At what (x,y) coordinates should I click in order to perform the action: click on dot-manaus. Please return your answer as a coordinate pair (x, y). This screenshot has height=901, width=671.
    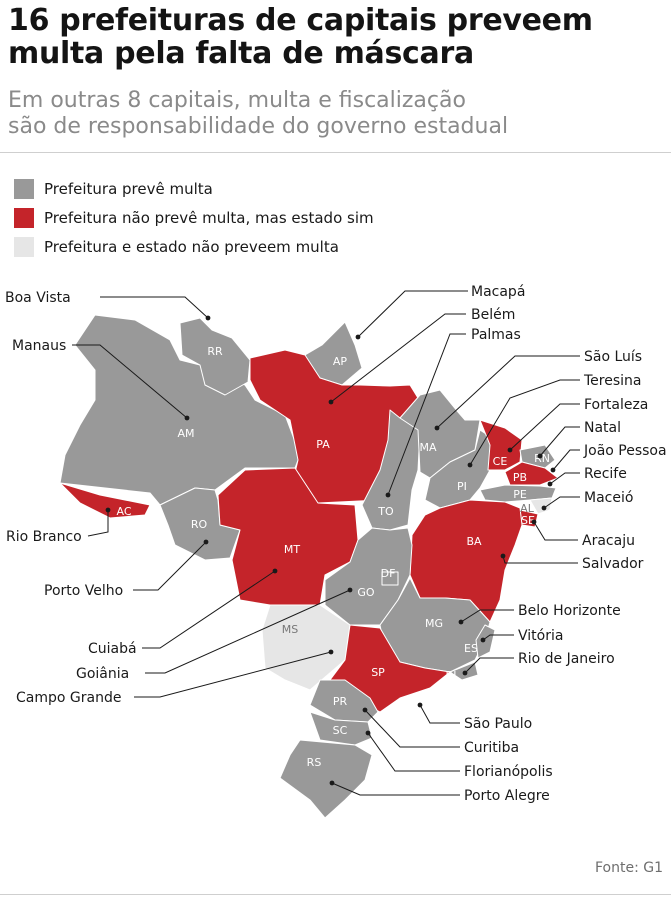
    Looking at the image, I should click on (187, 418).